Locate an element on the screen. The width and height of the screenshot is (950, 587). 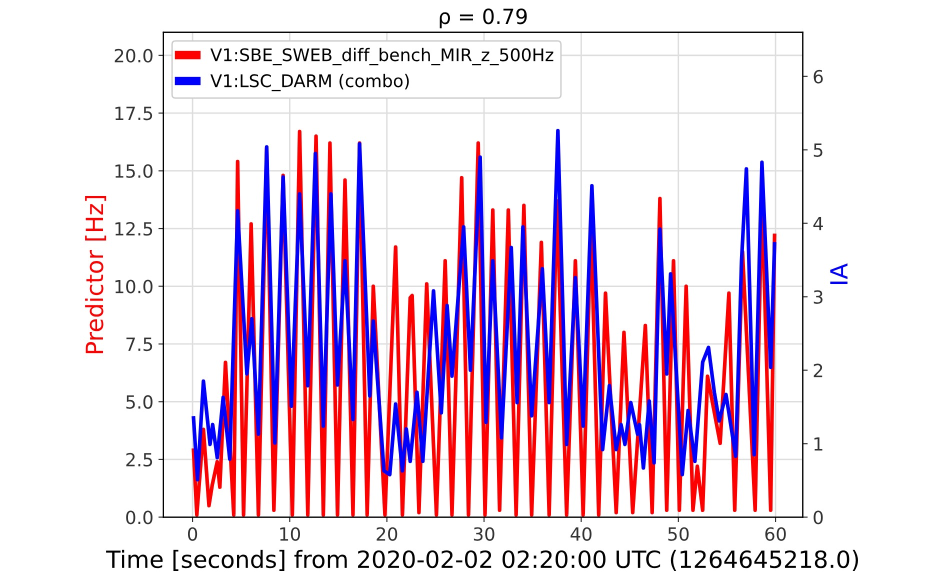
x-tick-label: 30 is located at coordinates (484, 534).